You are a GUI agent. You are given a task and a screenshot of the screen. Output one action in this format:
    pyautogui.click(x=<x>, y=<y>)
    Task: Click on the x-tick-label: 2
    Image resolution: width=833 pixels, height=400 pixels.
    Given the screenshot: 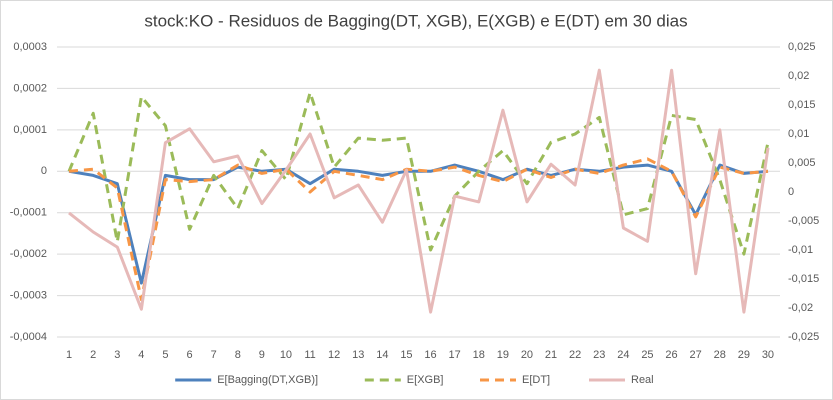 What is the action you would take?
    pyautogui.click(x=93, y=355)
    